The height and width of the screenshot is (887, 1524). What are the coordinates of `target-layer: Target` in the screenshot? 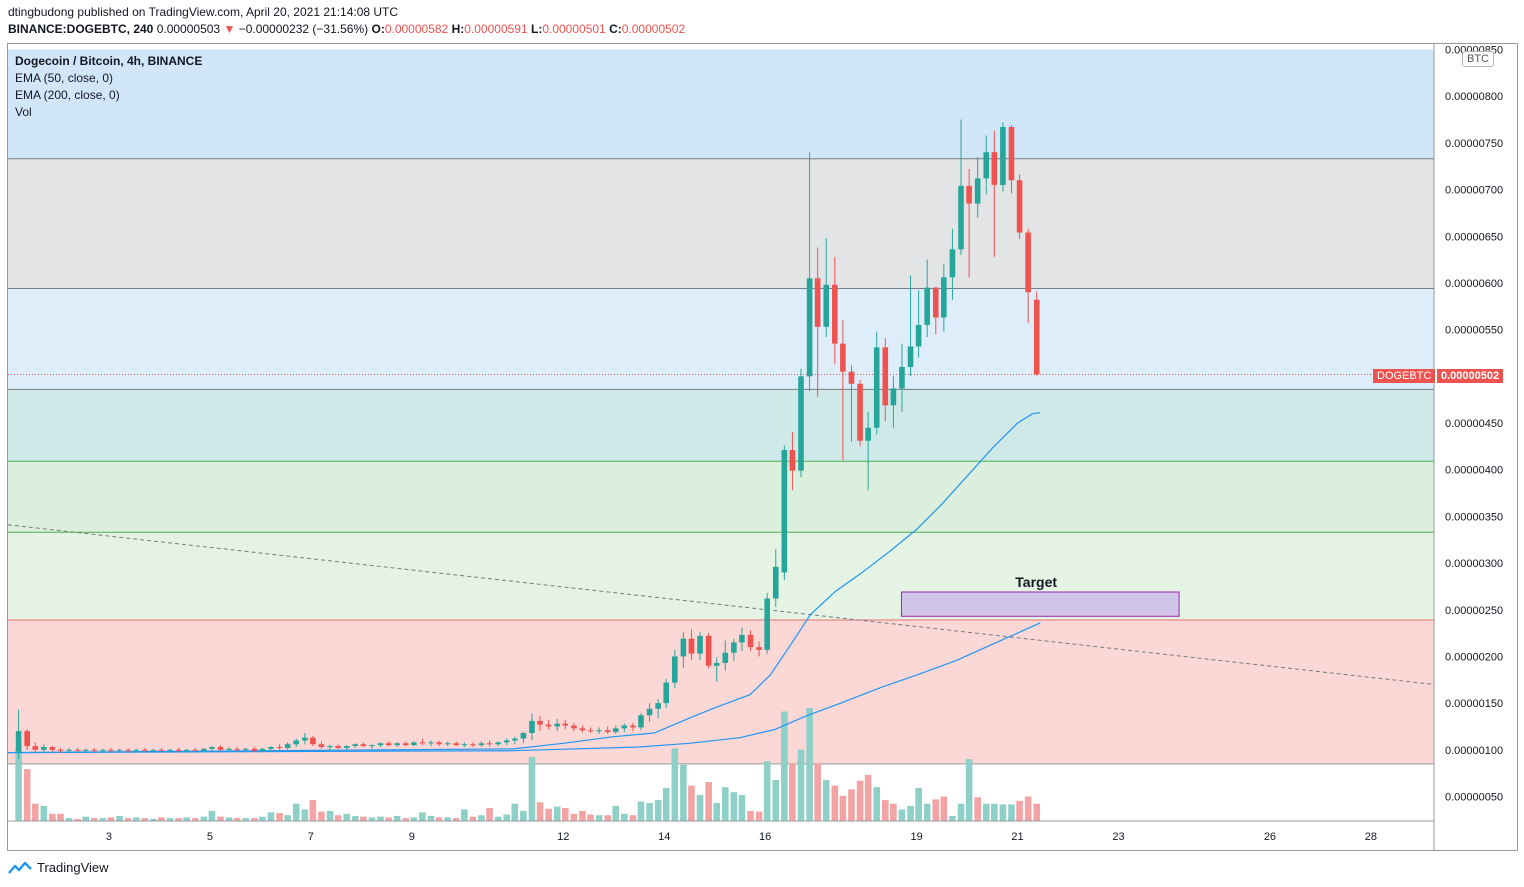 It's located at (1040, 595).